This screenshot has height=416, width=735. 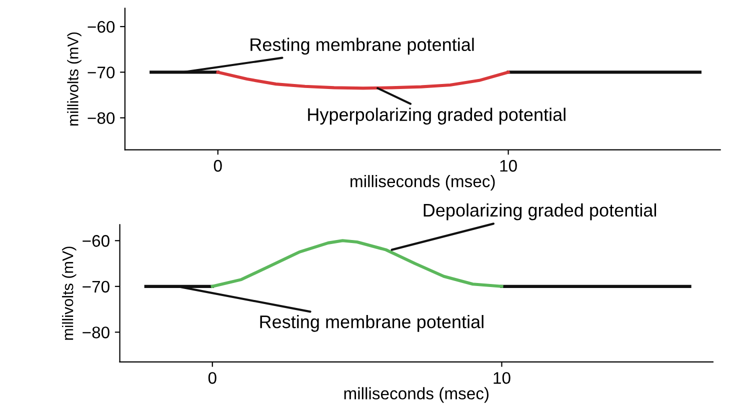 What do you see at coordinates (540, 211) in the screenshot?
I see `annotation: Depolarizing graded potential` at bounding box center [540, 211].